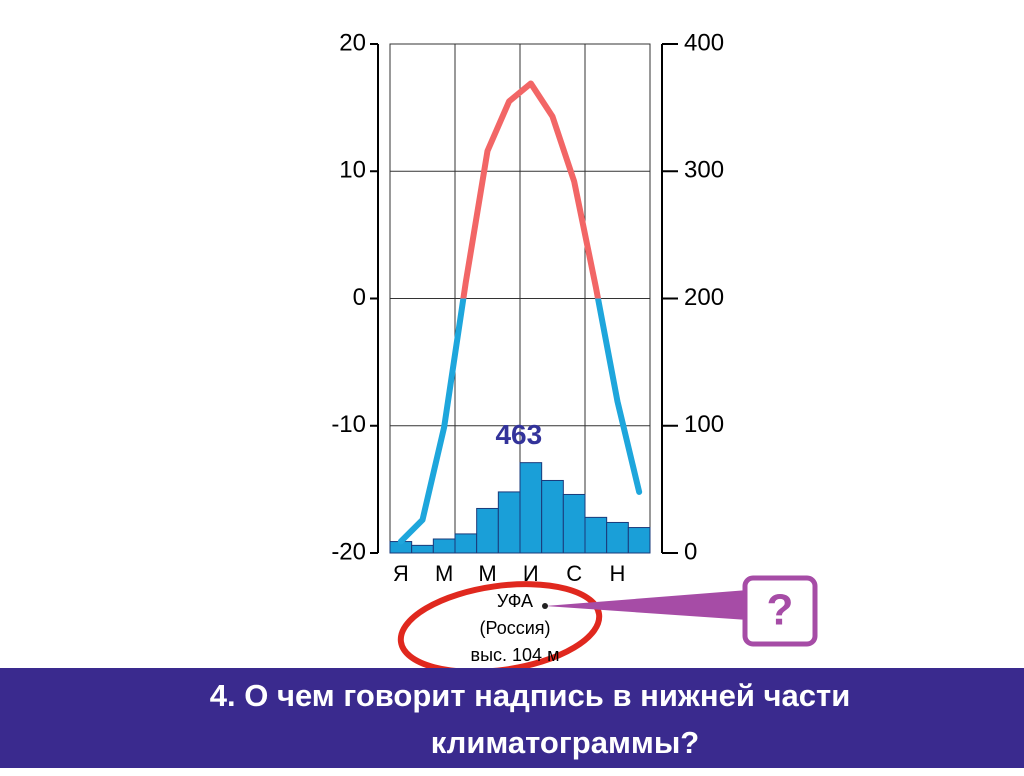 The image size is (1024, 776). What do you see at coordinates (348, 551) in the screenshot?
I see `y-tick-label: -20` at bounding box center [348, 551].